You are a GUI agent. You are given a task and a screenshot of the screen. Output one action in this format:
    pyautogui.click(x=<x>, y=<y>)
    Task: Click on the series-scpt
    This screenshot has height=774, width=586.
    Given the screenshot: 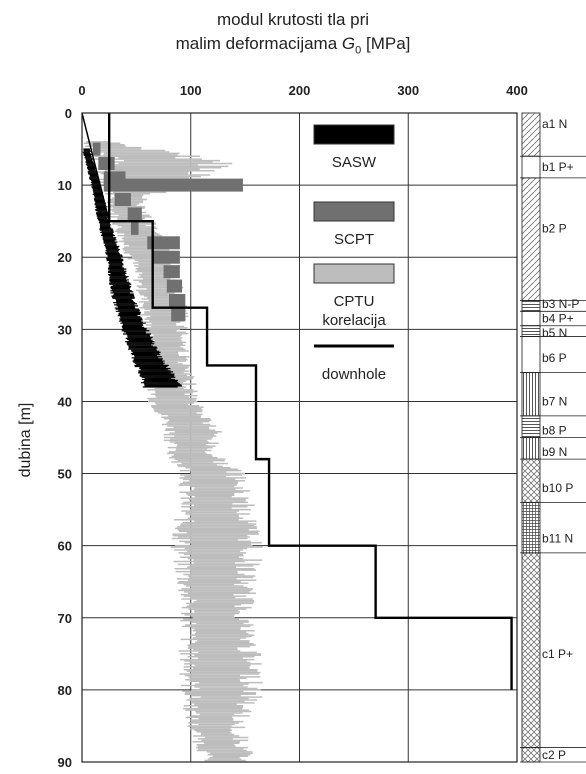 What is the action you would take?
    pyautogui.click(x=167, y=232)
    